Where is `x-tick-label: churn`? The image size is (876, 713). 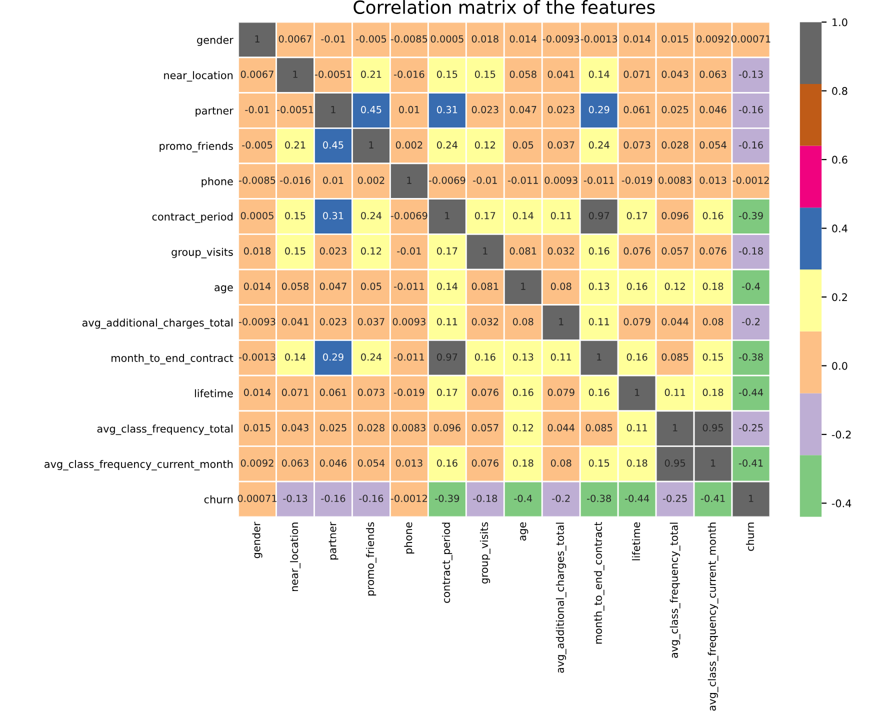 x-tick-label: churn is located at coordinates (750, 536).